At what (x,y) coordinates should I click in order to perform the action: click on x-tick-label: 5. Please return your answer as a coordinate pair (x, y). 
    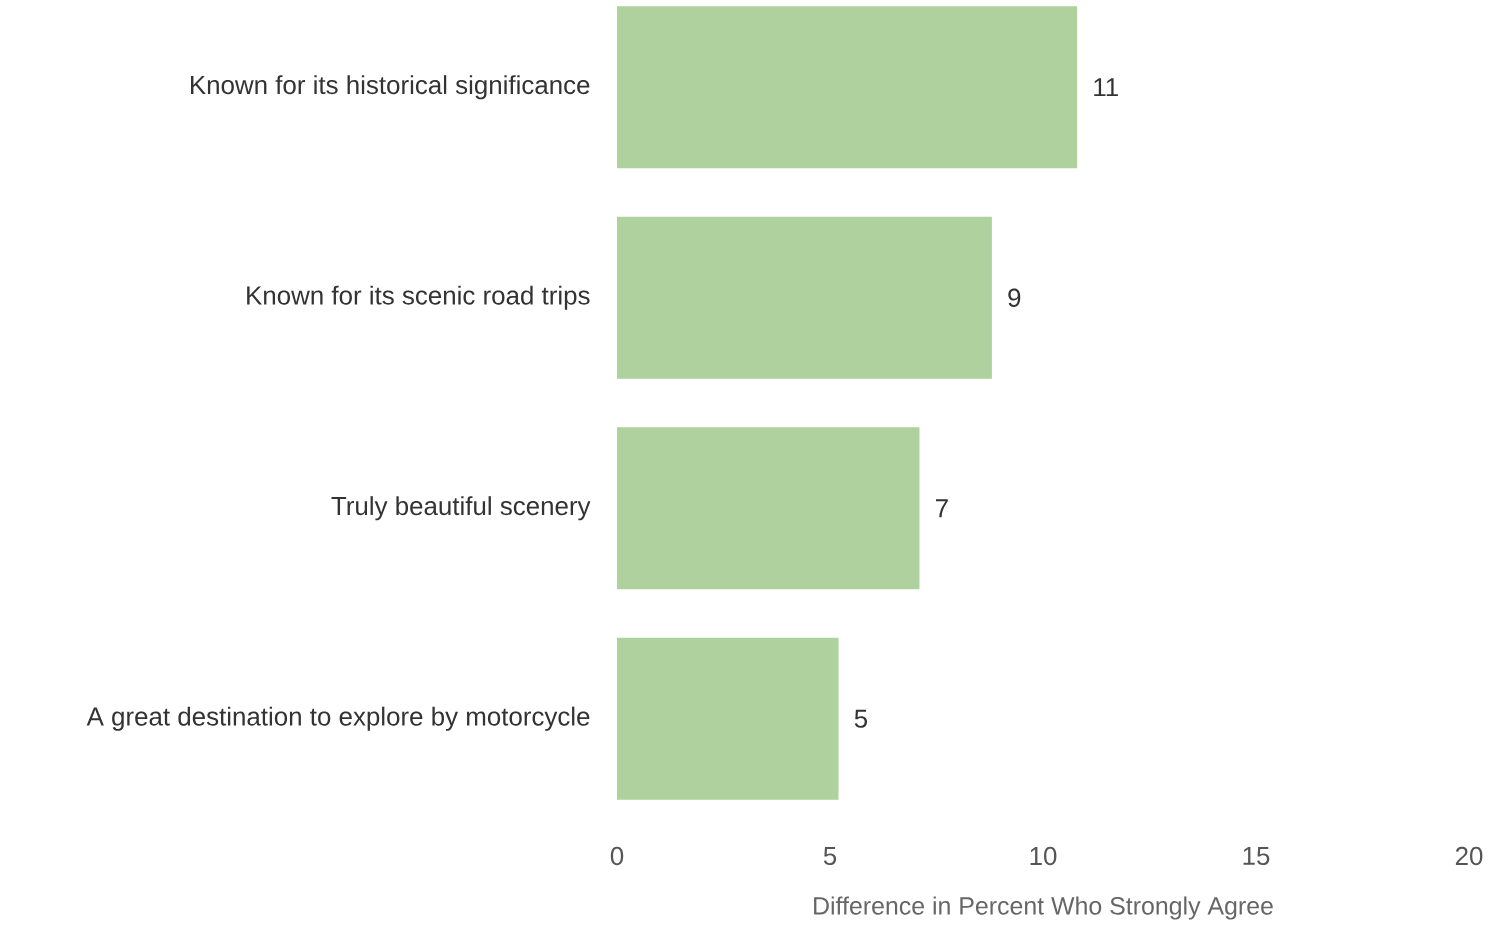
    Looking at the image, I should click on (830, 856).